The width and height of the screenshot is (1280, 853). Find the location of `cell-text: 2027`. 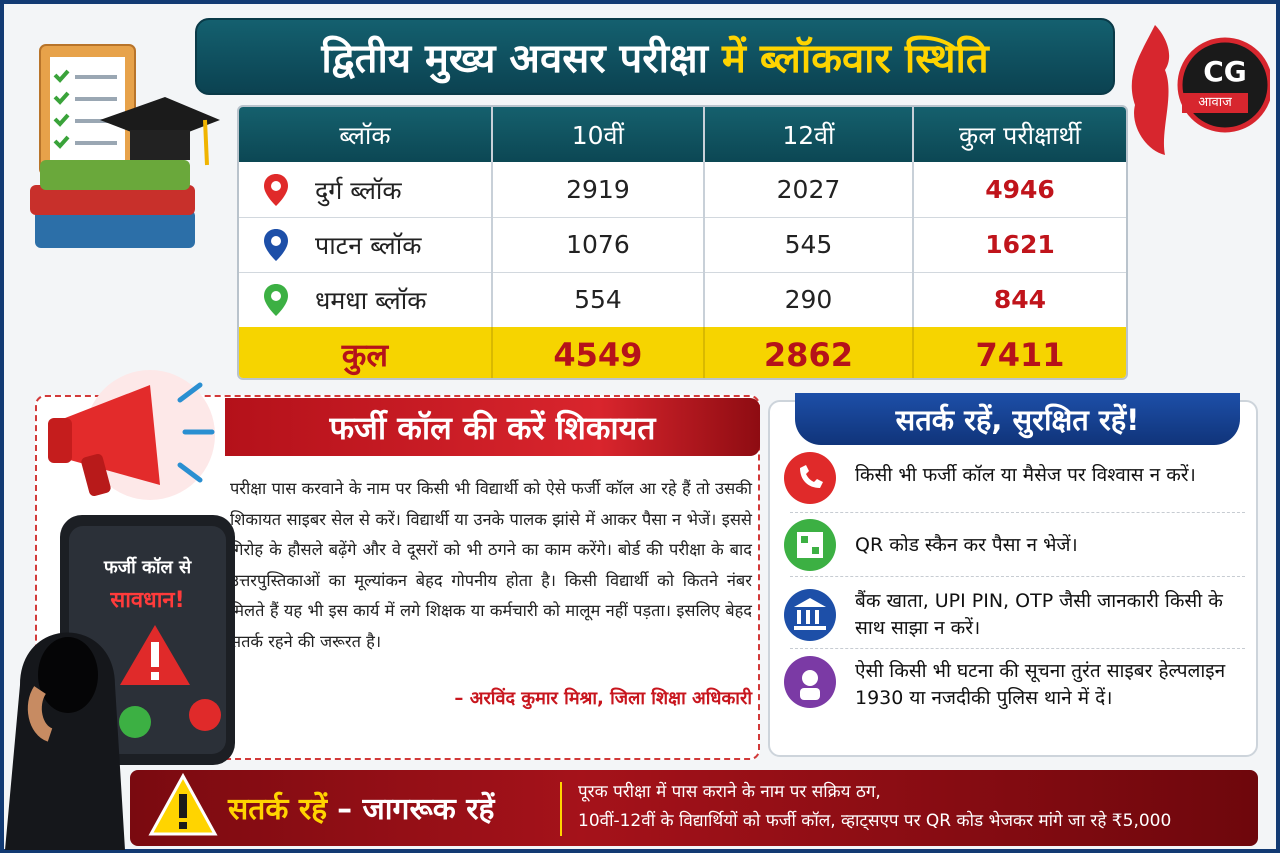

cell-text: 2027 is located at coordinates (808, 189).